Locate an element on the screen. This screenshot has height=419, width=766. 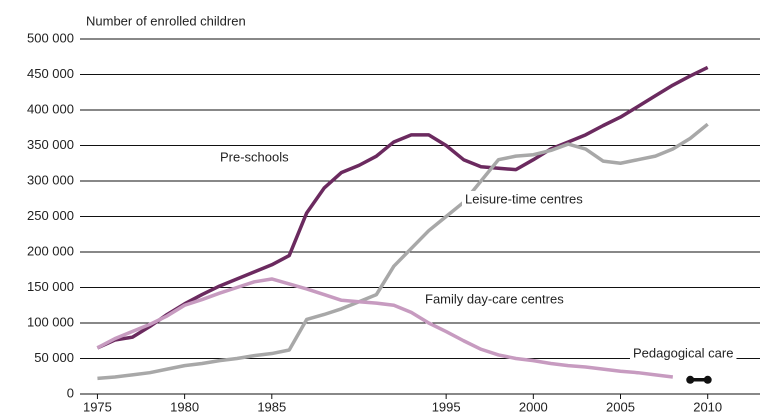
series-label: Family day-care centres is located at coordinates (494, 298).